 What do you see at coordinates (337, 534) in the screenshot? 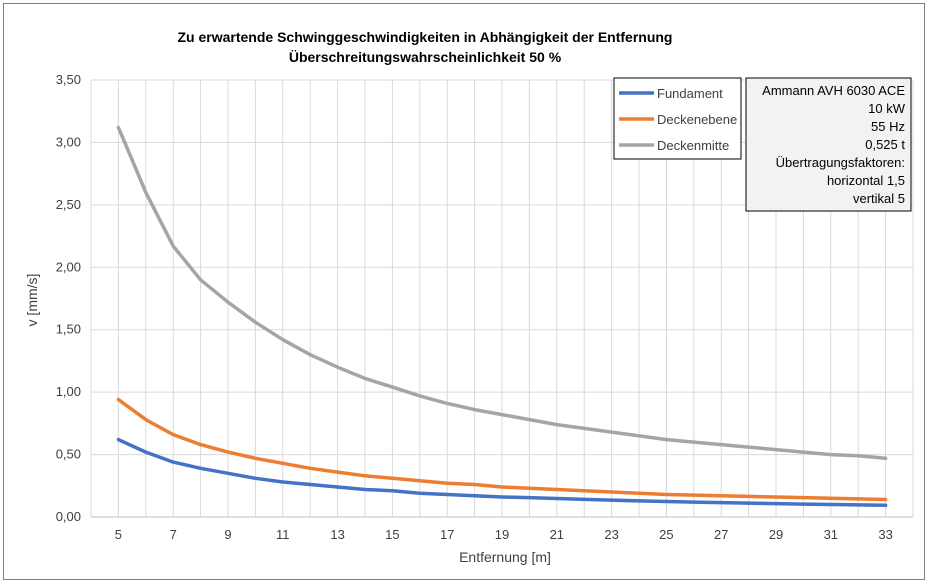
I see `x-tick-label: 13` at bounding box center [337, 534].